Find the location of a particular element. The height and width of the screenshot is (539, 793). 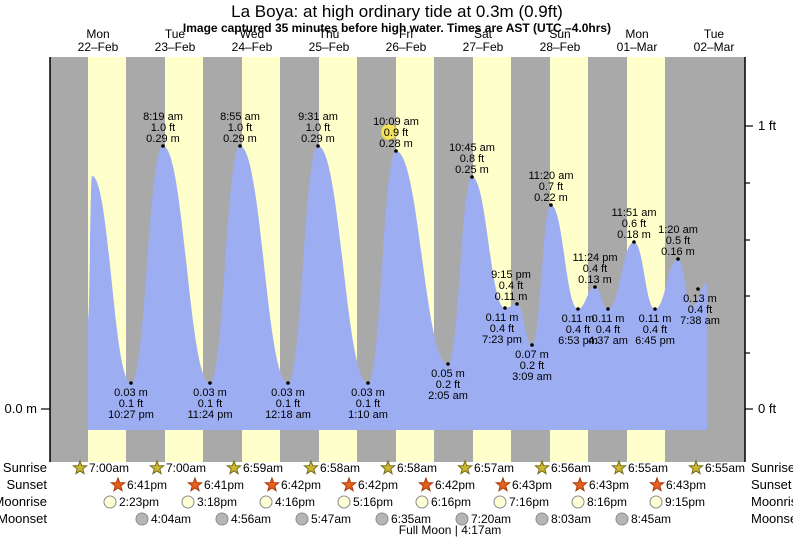

sunset-time: 6:41pm is located at coordinates (147, 485).